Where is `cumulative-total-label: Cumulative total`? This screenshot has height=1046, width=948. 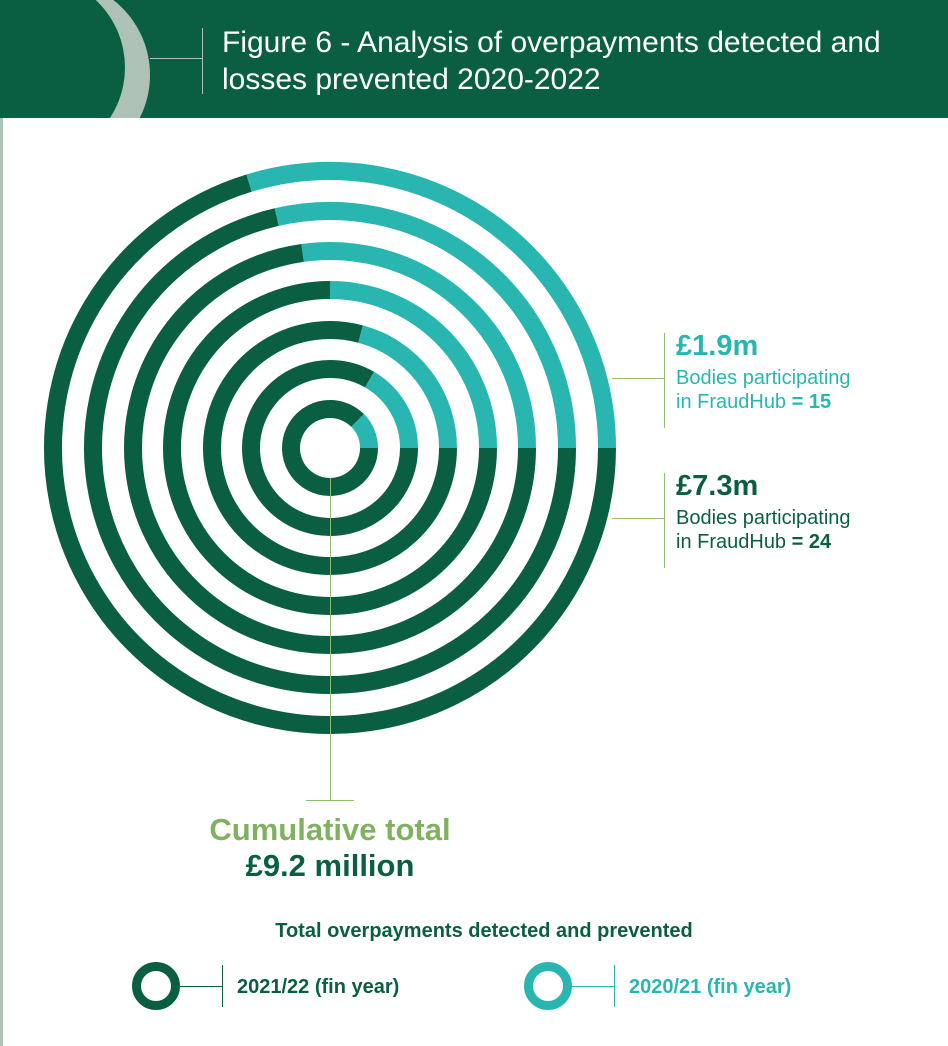
cumulative-total-label: Cumulative total is located at coordinates (330, 829).